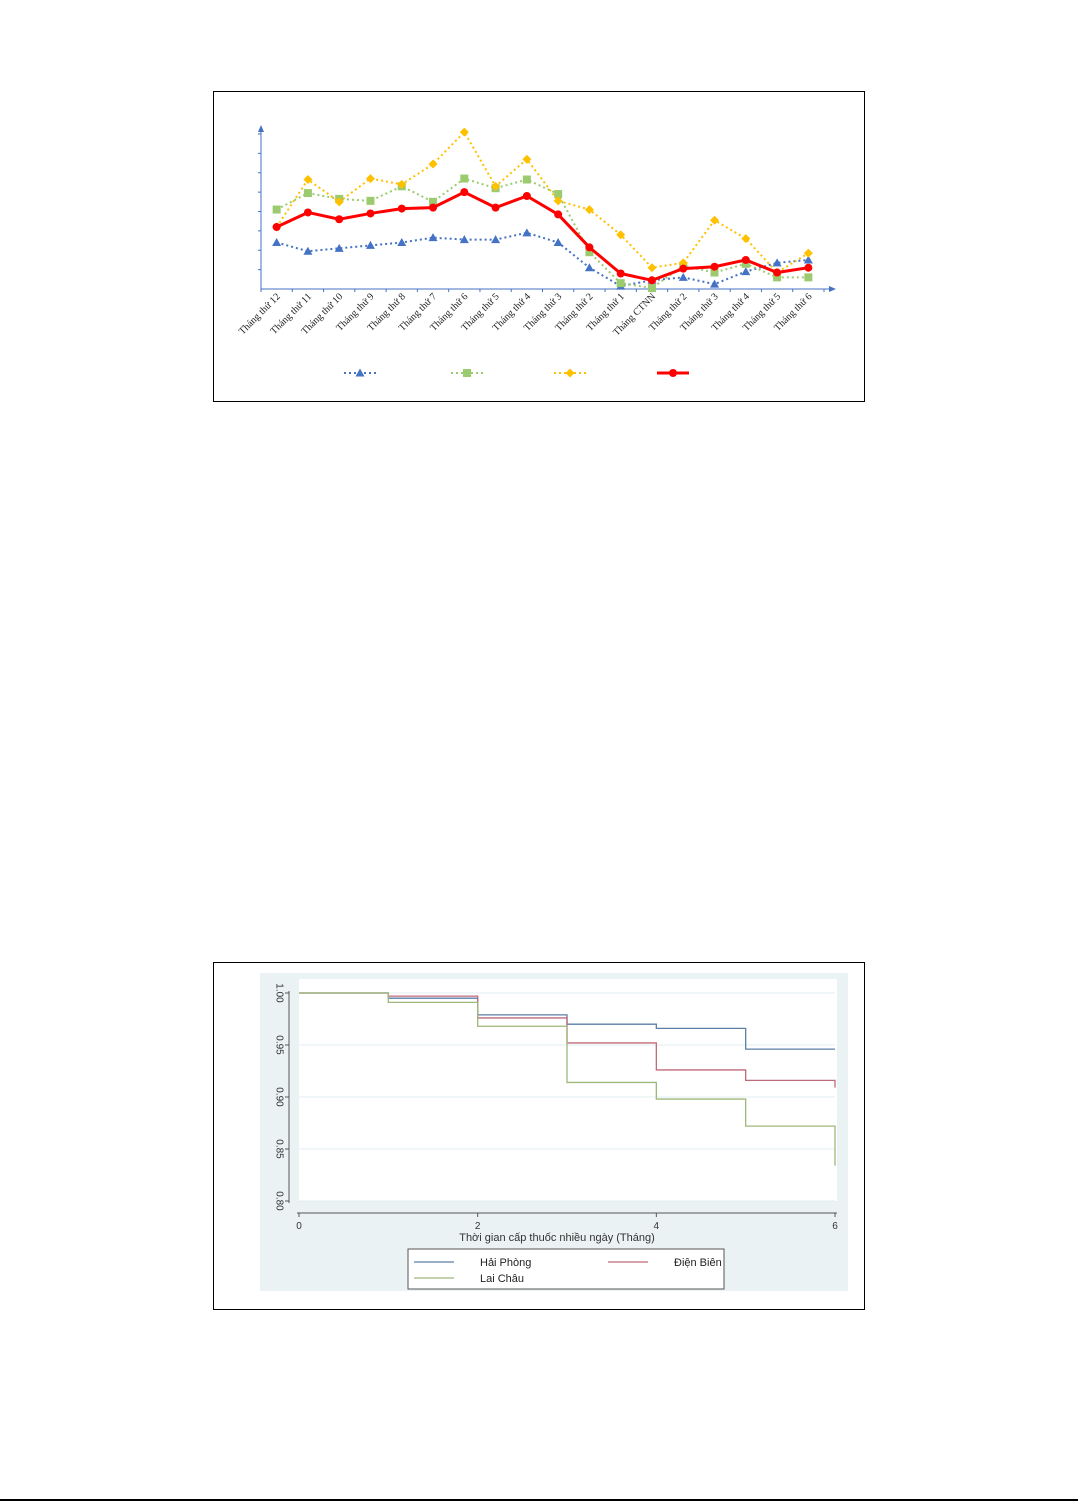 The width and height of the screenshot is (1078, 1503). I want to click on chart2-legend: Hải Phòng Điện Biên Lai Châu, so click(566, 1269).